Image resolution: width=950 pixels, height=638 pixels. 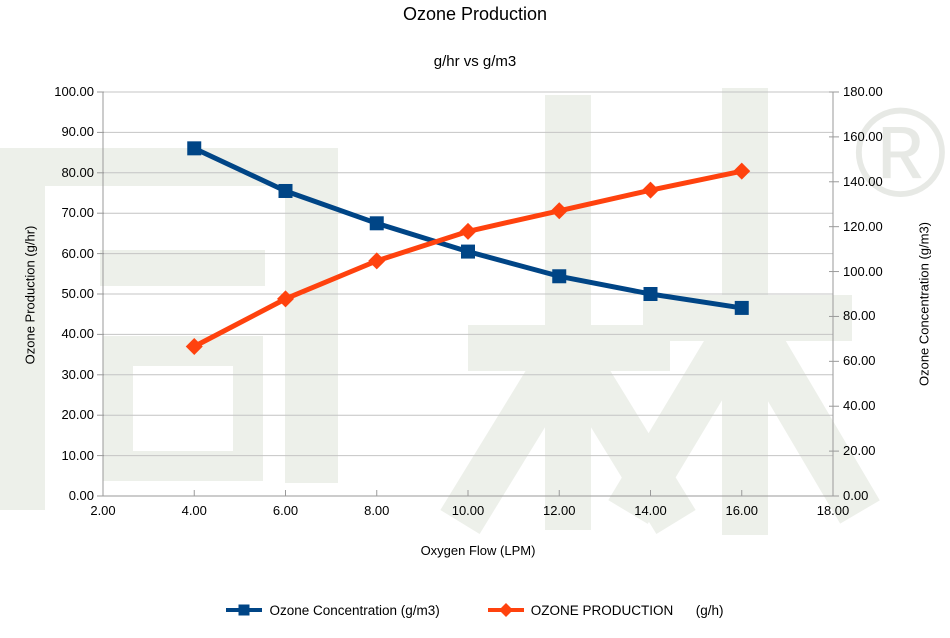 I want to click on x-axis-tick-label: 14.00, so click(x=650, y=510).